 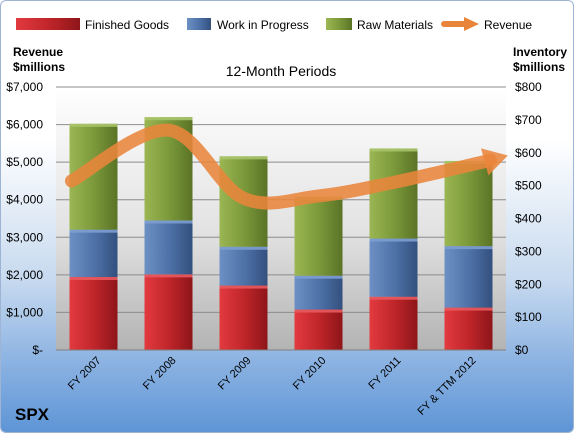 I want to click on legend-swatch-finished-goods, so click(x=48, y=24).